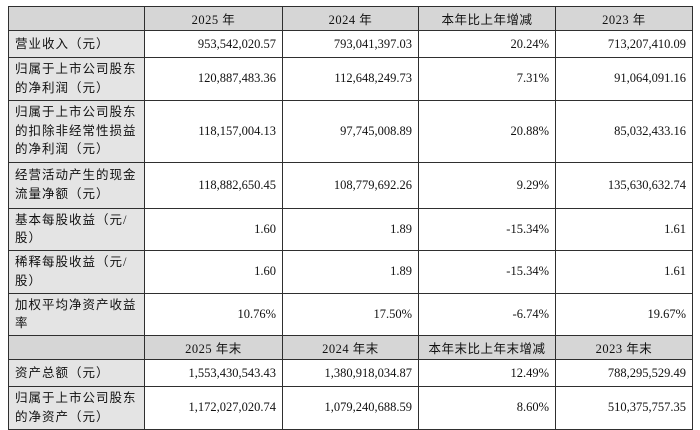  What do you see at coordinates (76, 79) in the screenshot?
I see `row-label: 归属于上市公司股东的净利润（元）` at bounding box center [76, 79].